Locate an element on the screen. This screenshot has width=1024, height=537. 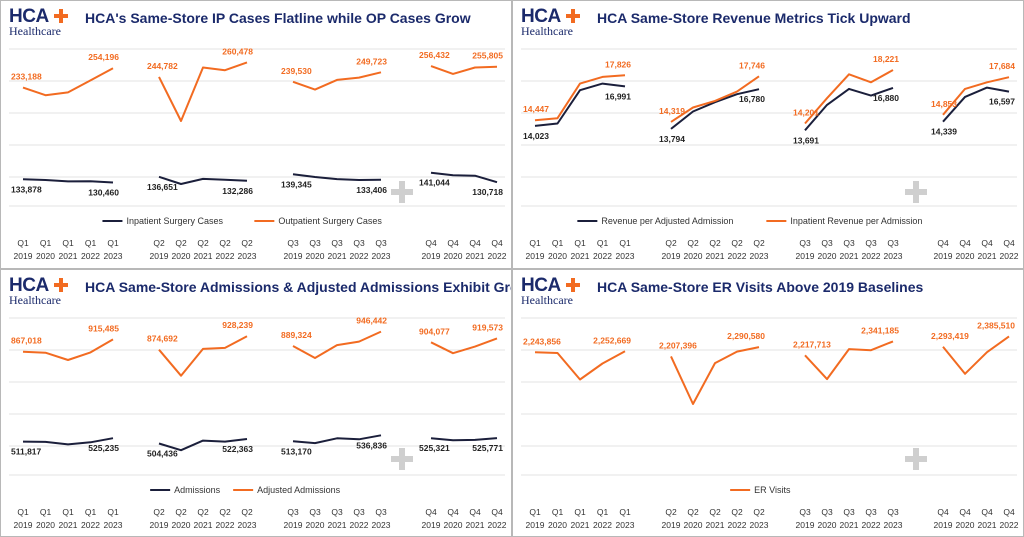
data-label: 946,442 is located at coordinates (371, 321).